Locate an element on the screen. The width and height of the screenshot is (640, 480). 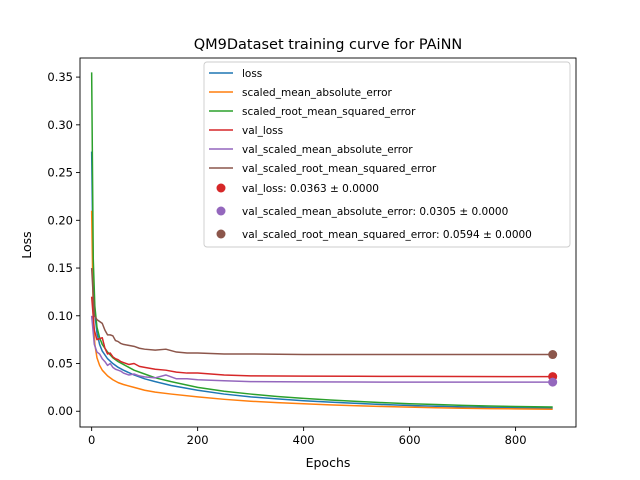
x-tick-label: 800 is located at coordinates (516, 440).